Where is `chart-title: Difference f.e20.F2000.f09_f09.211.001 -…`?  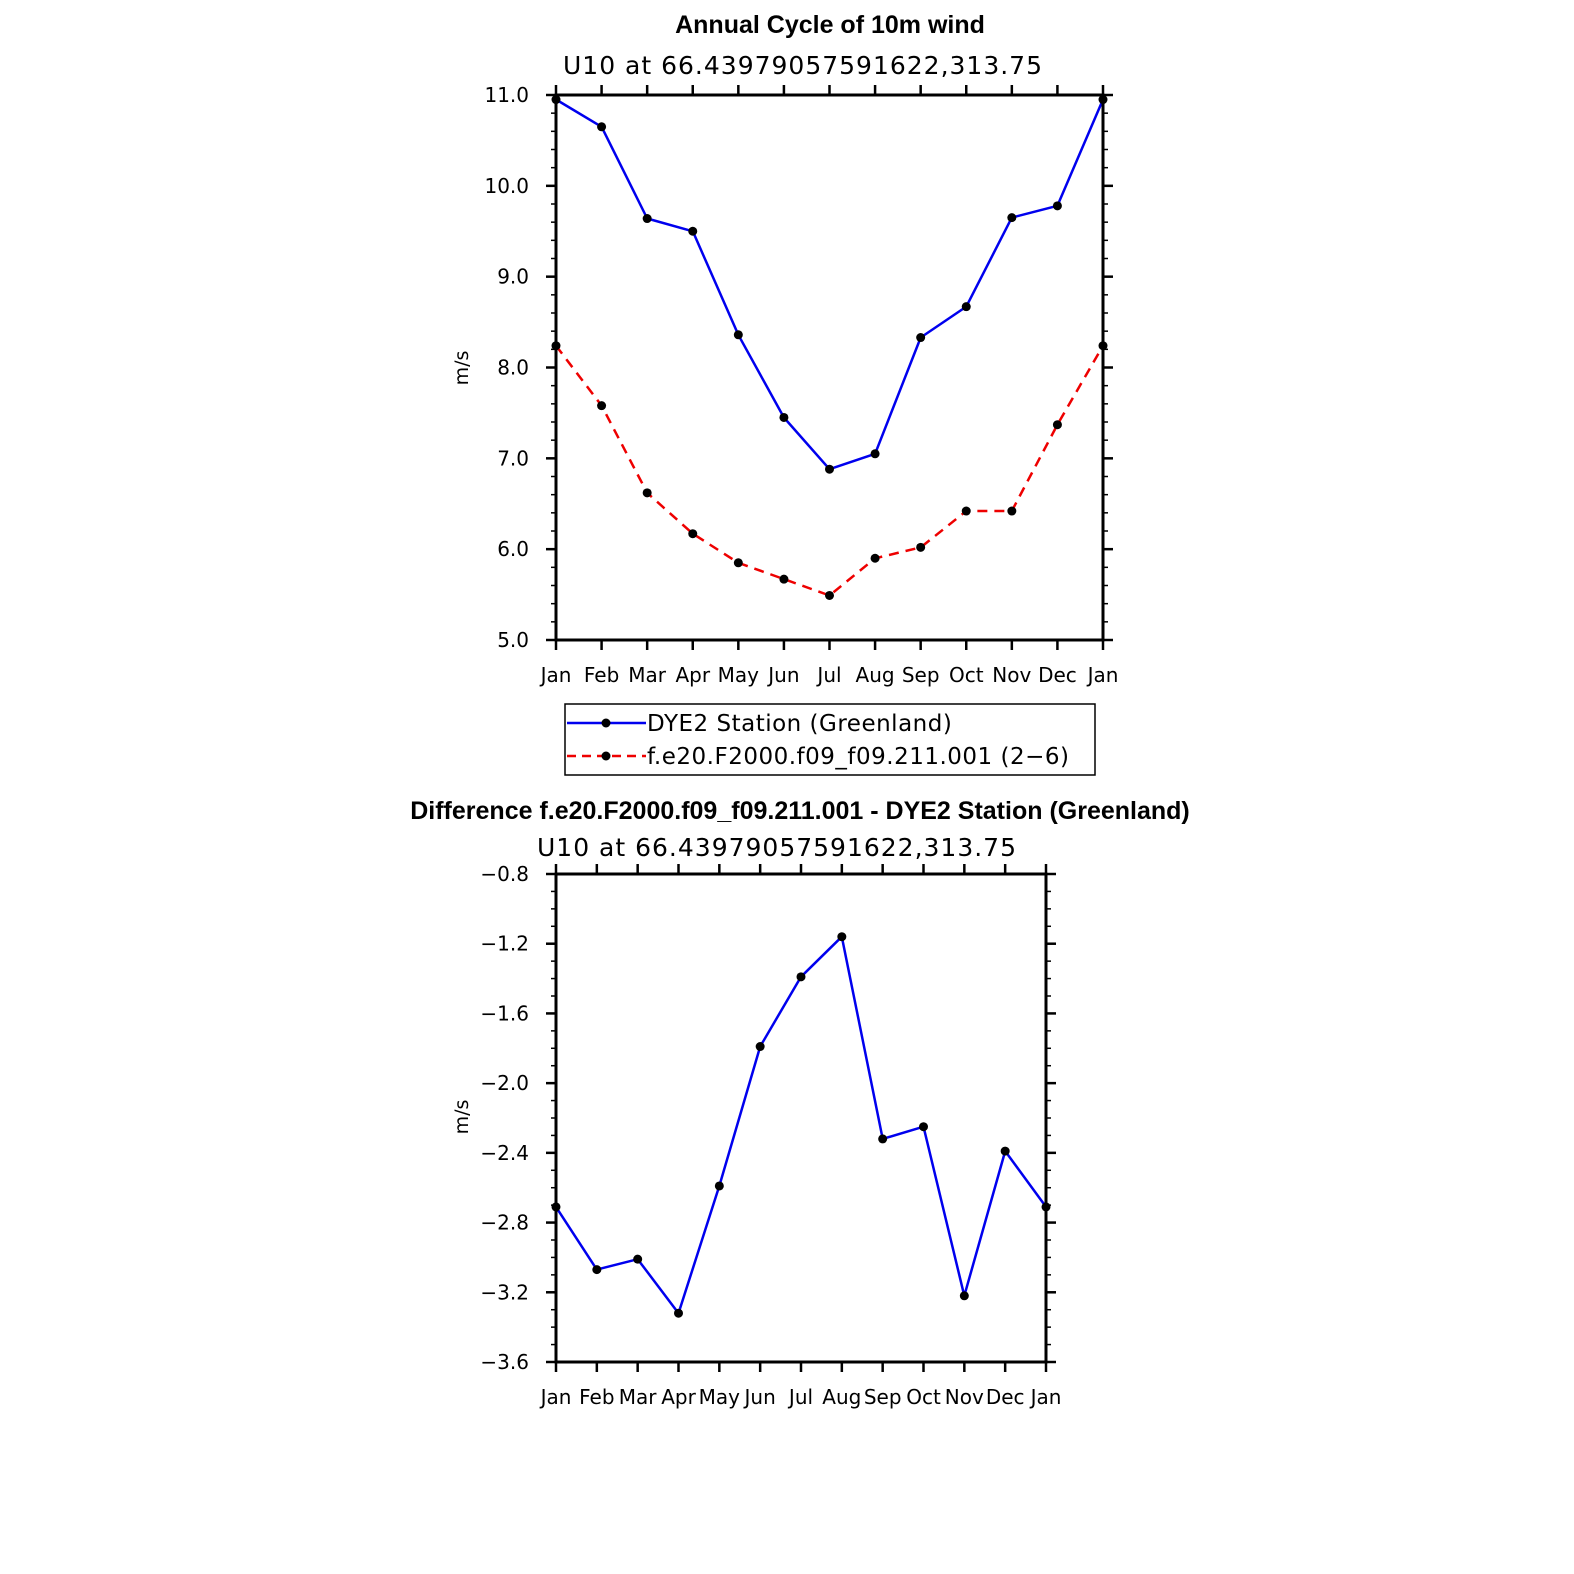
chart-title: Difference f.e20.F2000.f09_f09.211.001 -… is located at coordinates (800, 811).